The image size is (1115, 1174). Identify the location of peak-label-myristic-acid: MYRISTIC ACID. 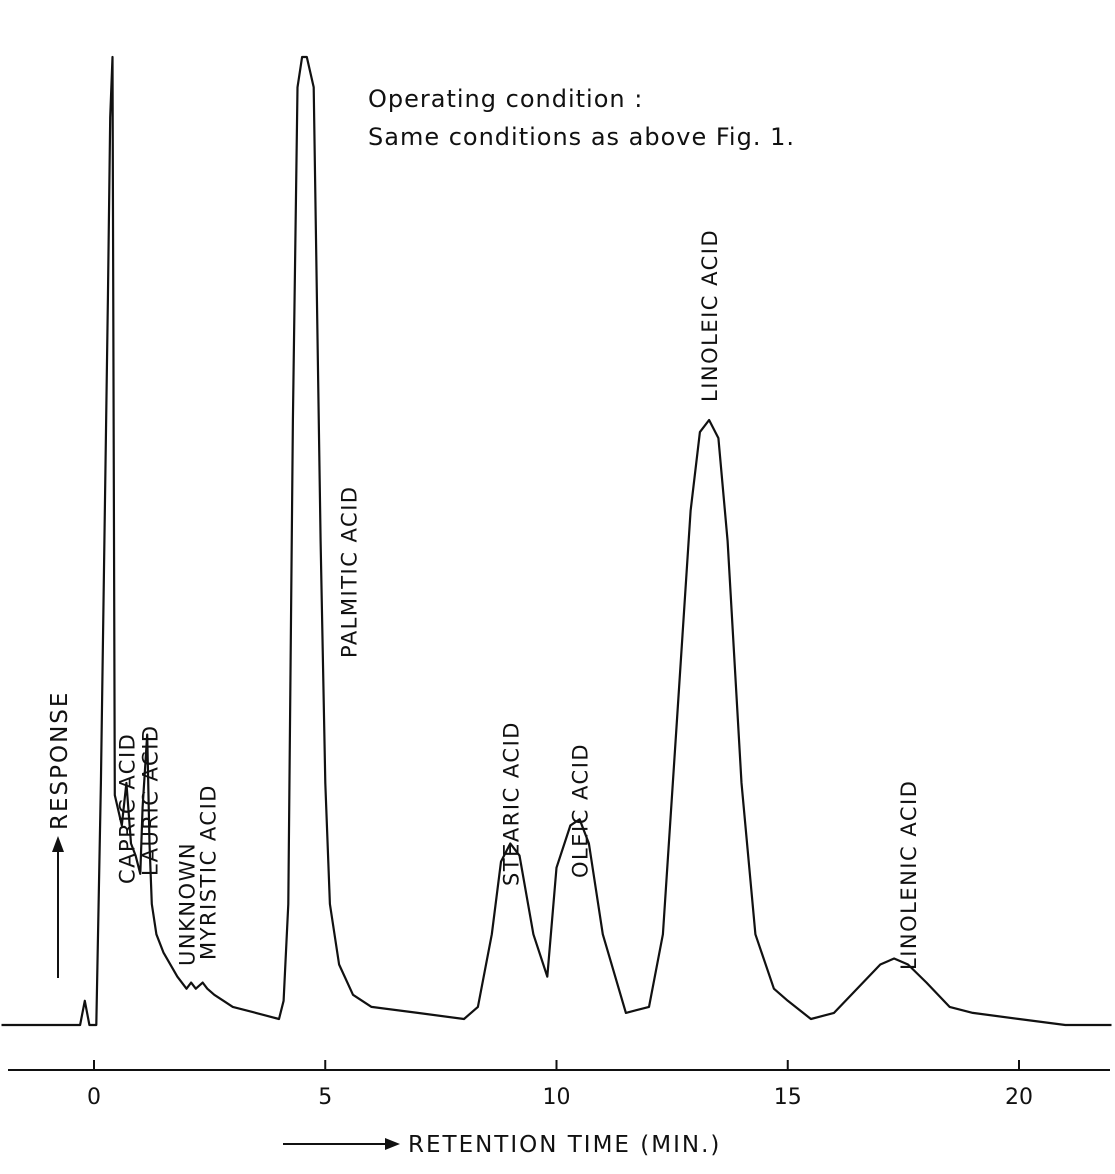
(208, 872).